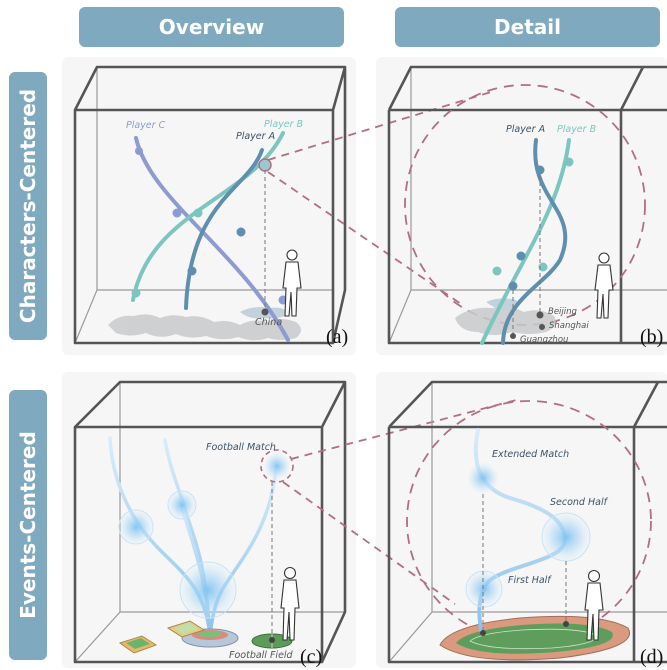 This screenshot has width=667, height=670. What do you see at coordinates (182, 505) in the screenshot?
I see `event-node-middle` at bounding box center [182, 505].